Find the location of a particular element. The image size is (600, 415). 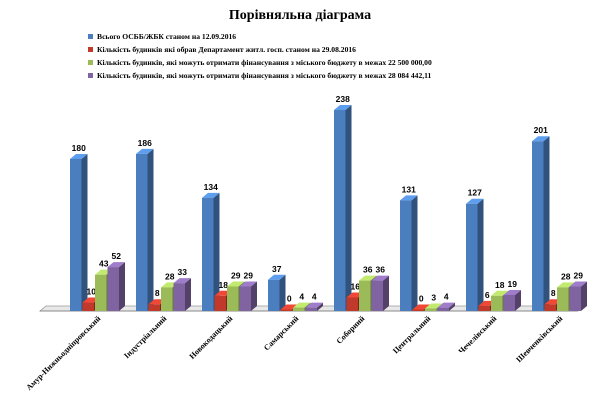

data-label: 43 is located at coordinates (104, 264).